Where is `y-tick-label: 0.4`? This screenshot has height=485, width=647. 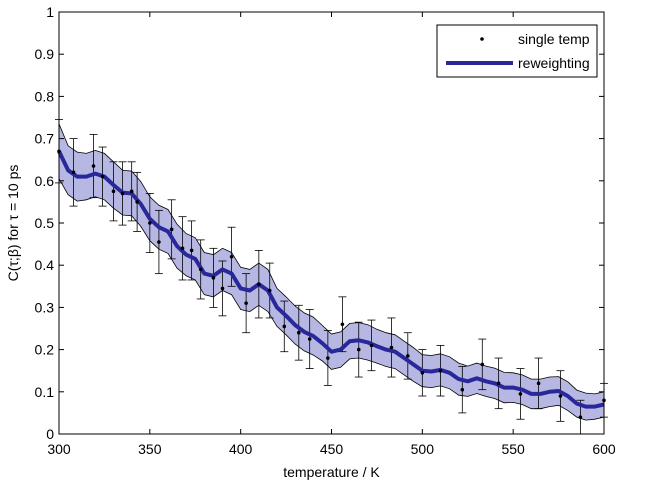
y-tick-label: 0.4 is located at coordinates (45, 265).